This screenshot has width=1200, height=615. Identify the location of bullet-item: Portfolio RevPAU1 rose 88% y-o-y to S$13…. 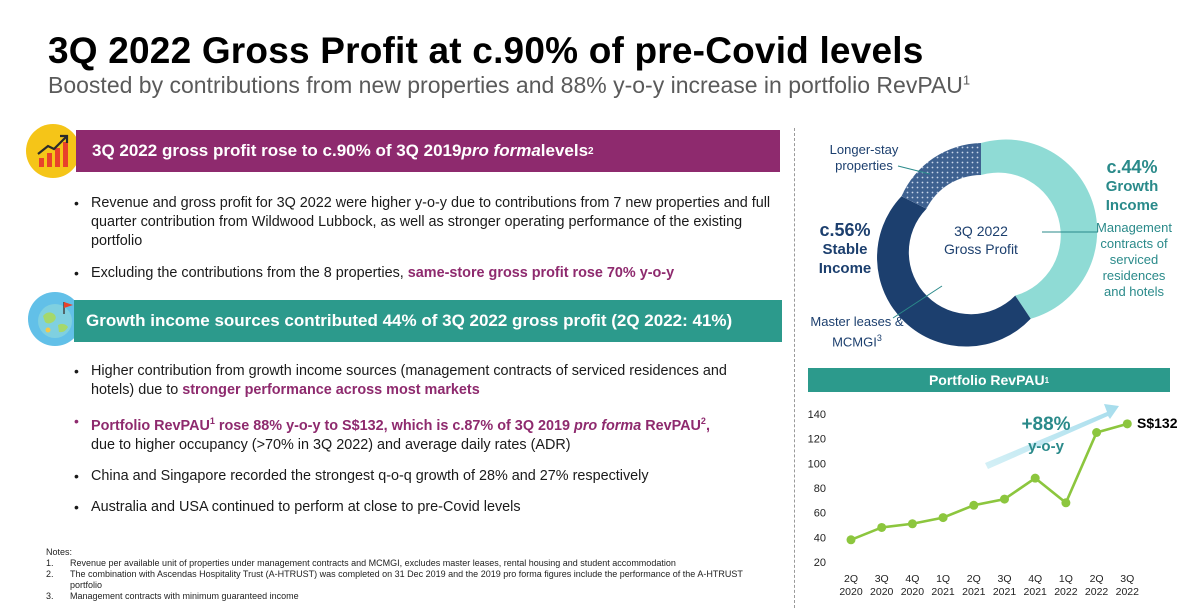
(422, 433).